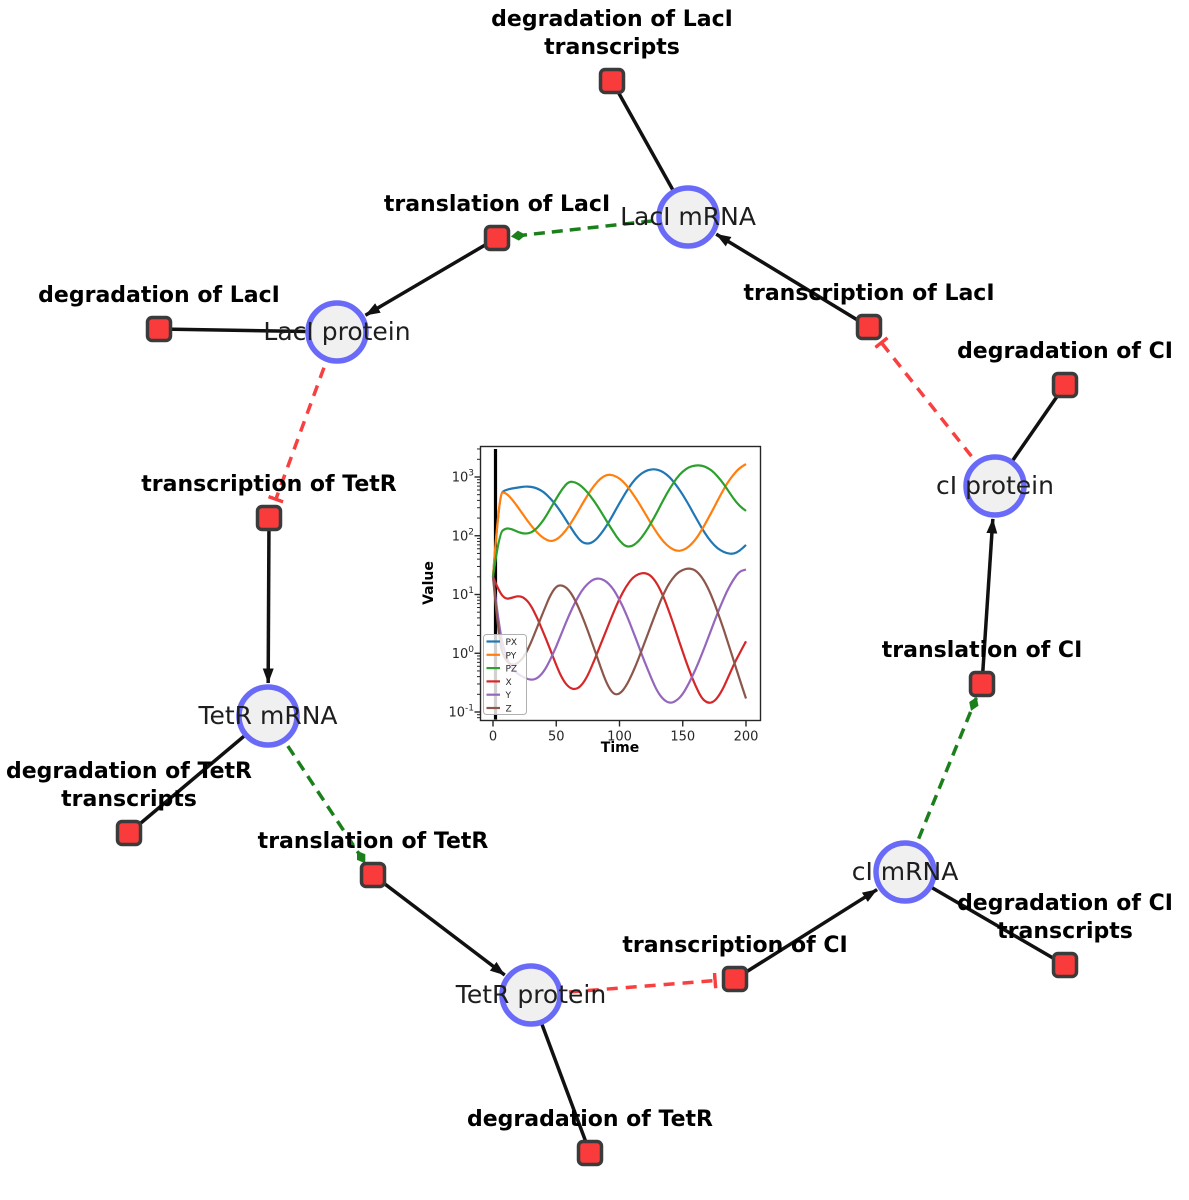 The width and height of the screenshot is (1189, 1200). What do you see at coordinates (269, 484) in the screenshot?
I see `reaction-label-tx_tetr: transcription of TetR` at bounding box center [269, 484].